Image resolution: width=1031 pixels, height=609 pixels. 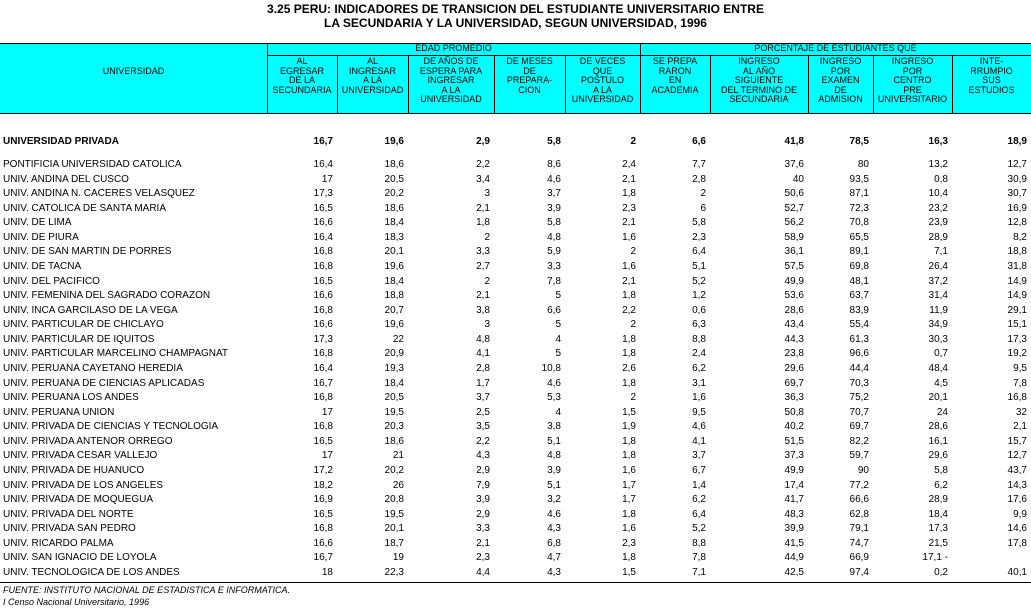 I want to click on row-name: UNIV. DE PIURA, so click(x=41, y=237).